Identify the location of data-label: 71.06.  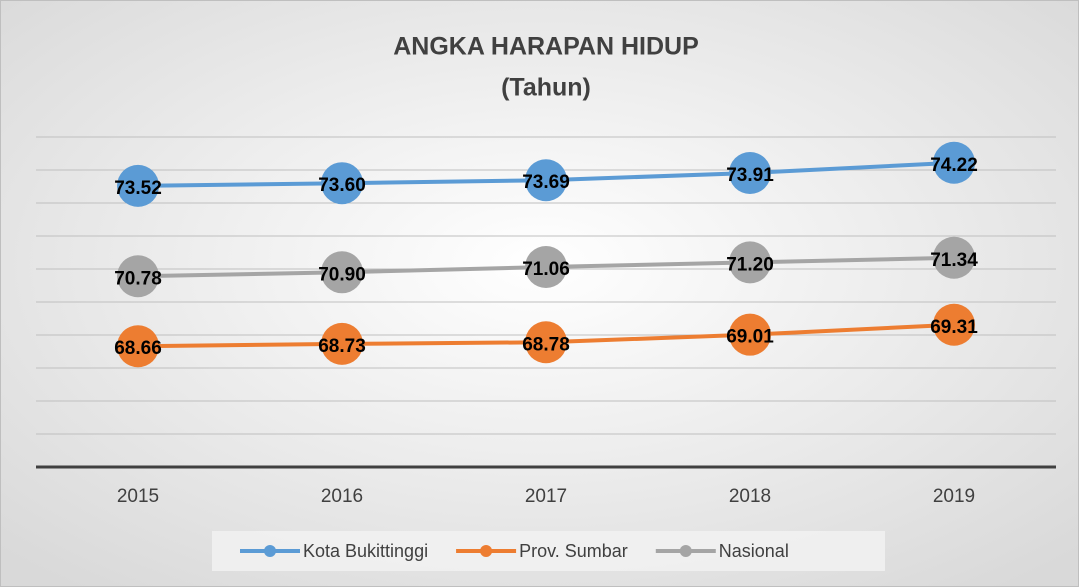
(546, 269).